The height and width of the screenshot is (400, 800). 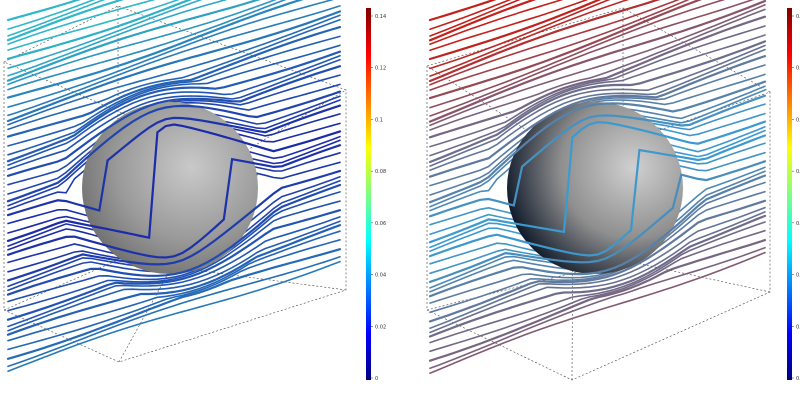 What do you see at coordinates (376, 195) in the screenshot?
I see `left-colorbar: 0.14 0.12 0.1 0.08 0.06 0.04 0.02 0` at bounding box center [376, 195].